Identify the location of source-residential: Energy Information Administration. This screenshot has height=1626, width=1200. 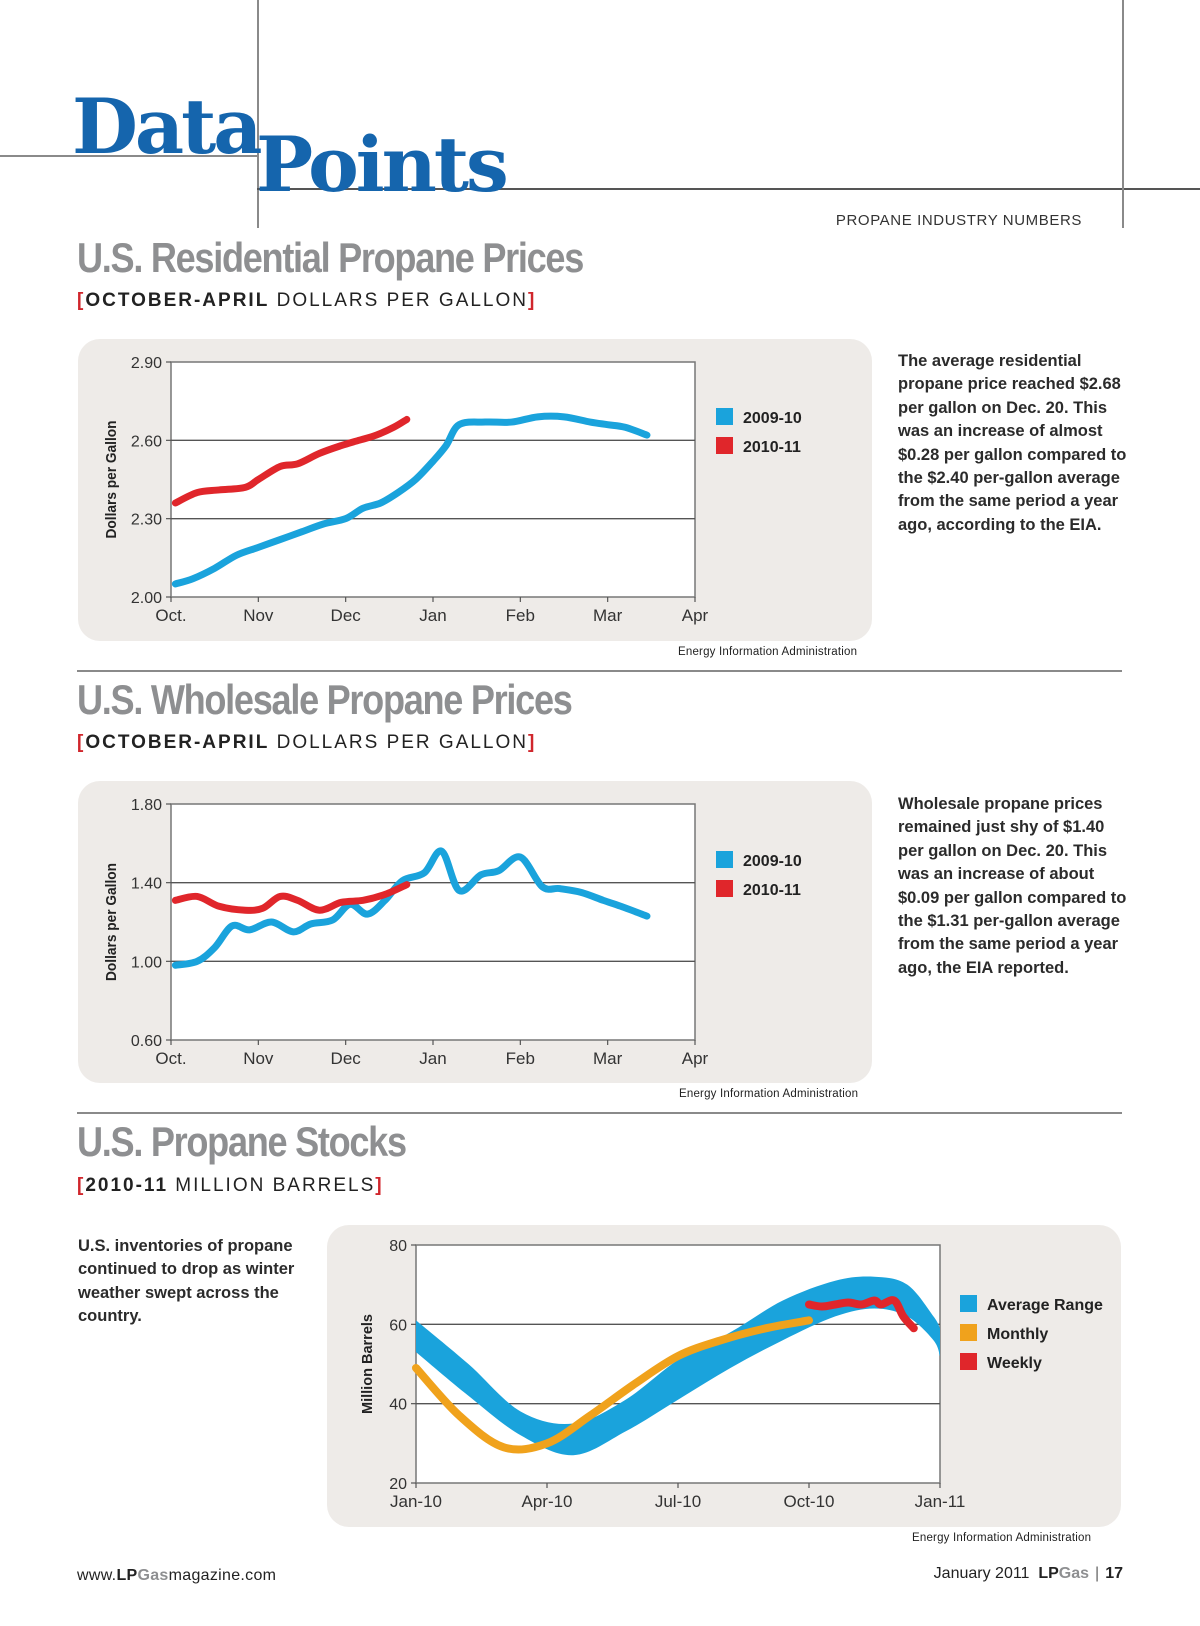
(768, 652).